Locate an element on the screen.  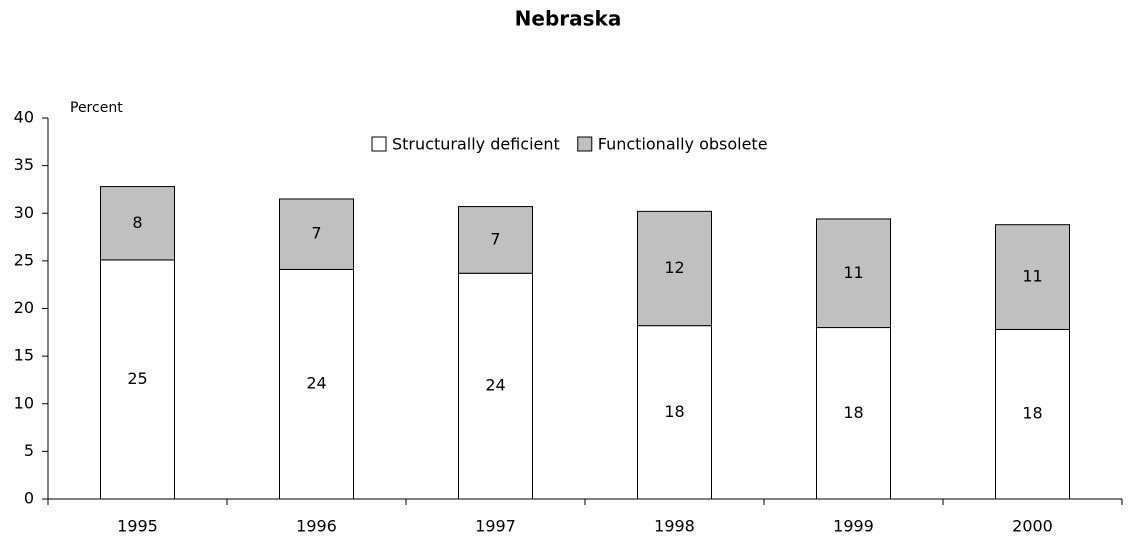
y-tick-label: 10 is located at coordinates (24, 402).